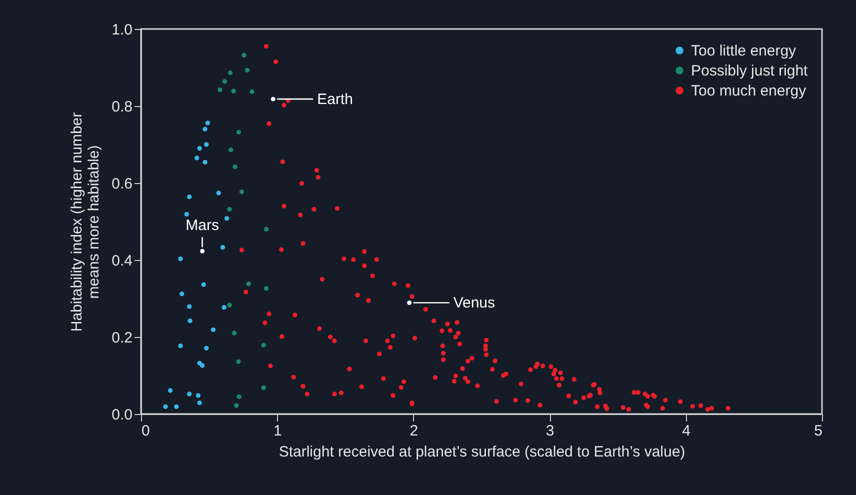 This screenshot has height=495, width=856. What do you see at coordinates (335, 99) in the screenshot?
I see `annotation: Earth` at bounding box center [335, 99].